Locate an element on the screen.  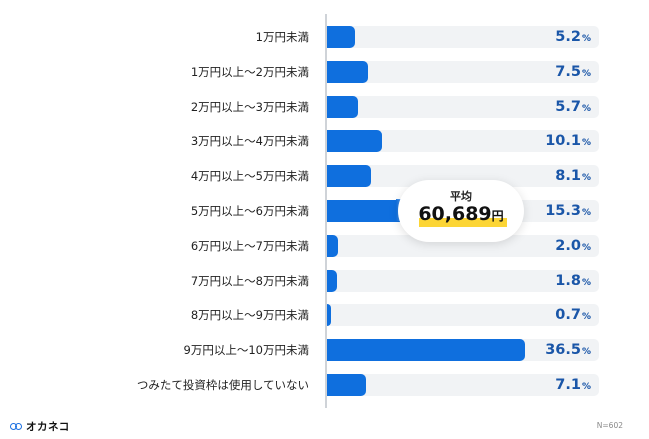
value-number: 7.1 is located at coordinates (568, 385).